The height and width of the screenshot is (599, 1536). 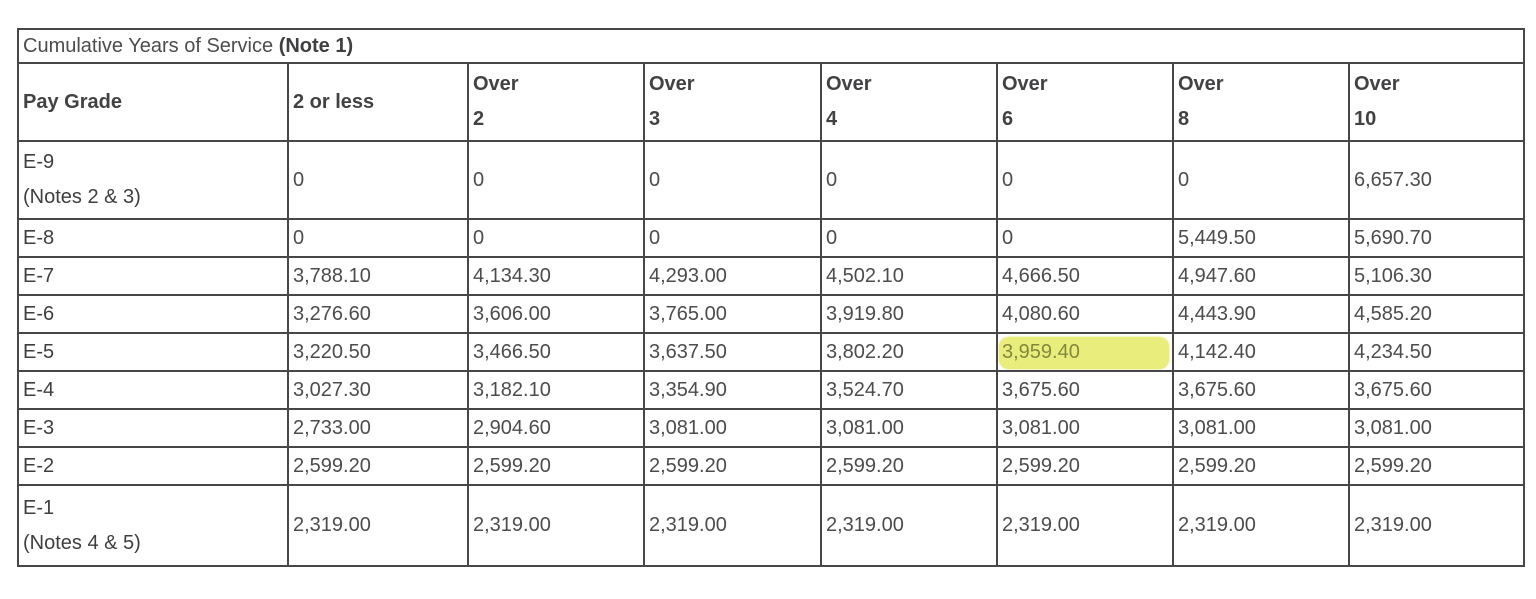 What do you see at coordinates (1261, 466) in the screenshot?
I see `cell-e-2-col6: 2,599.20` at bounding box center [1261, 466].